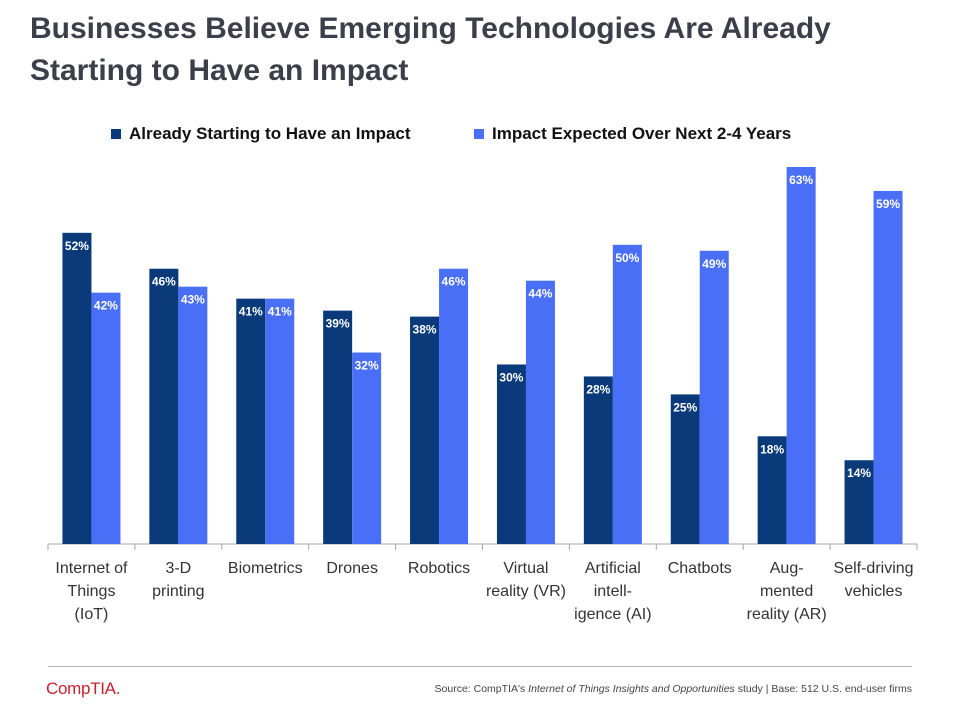 This screenshot has width=960, height=720. Describe the element at coordinates (874, 580) in the screenshot. I see `category-label: Self-driving vehicles` at that location.